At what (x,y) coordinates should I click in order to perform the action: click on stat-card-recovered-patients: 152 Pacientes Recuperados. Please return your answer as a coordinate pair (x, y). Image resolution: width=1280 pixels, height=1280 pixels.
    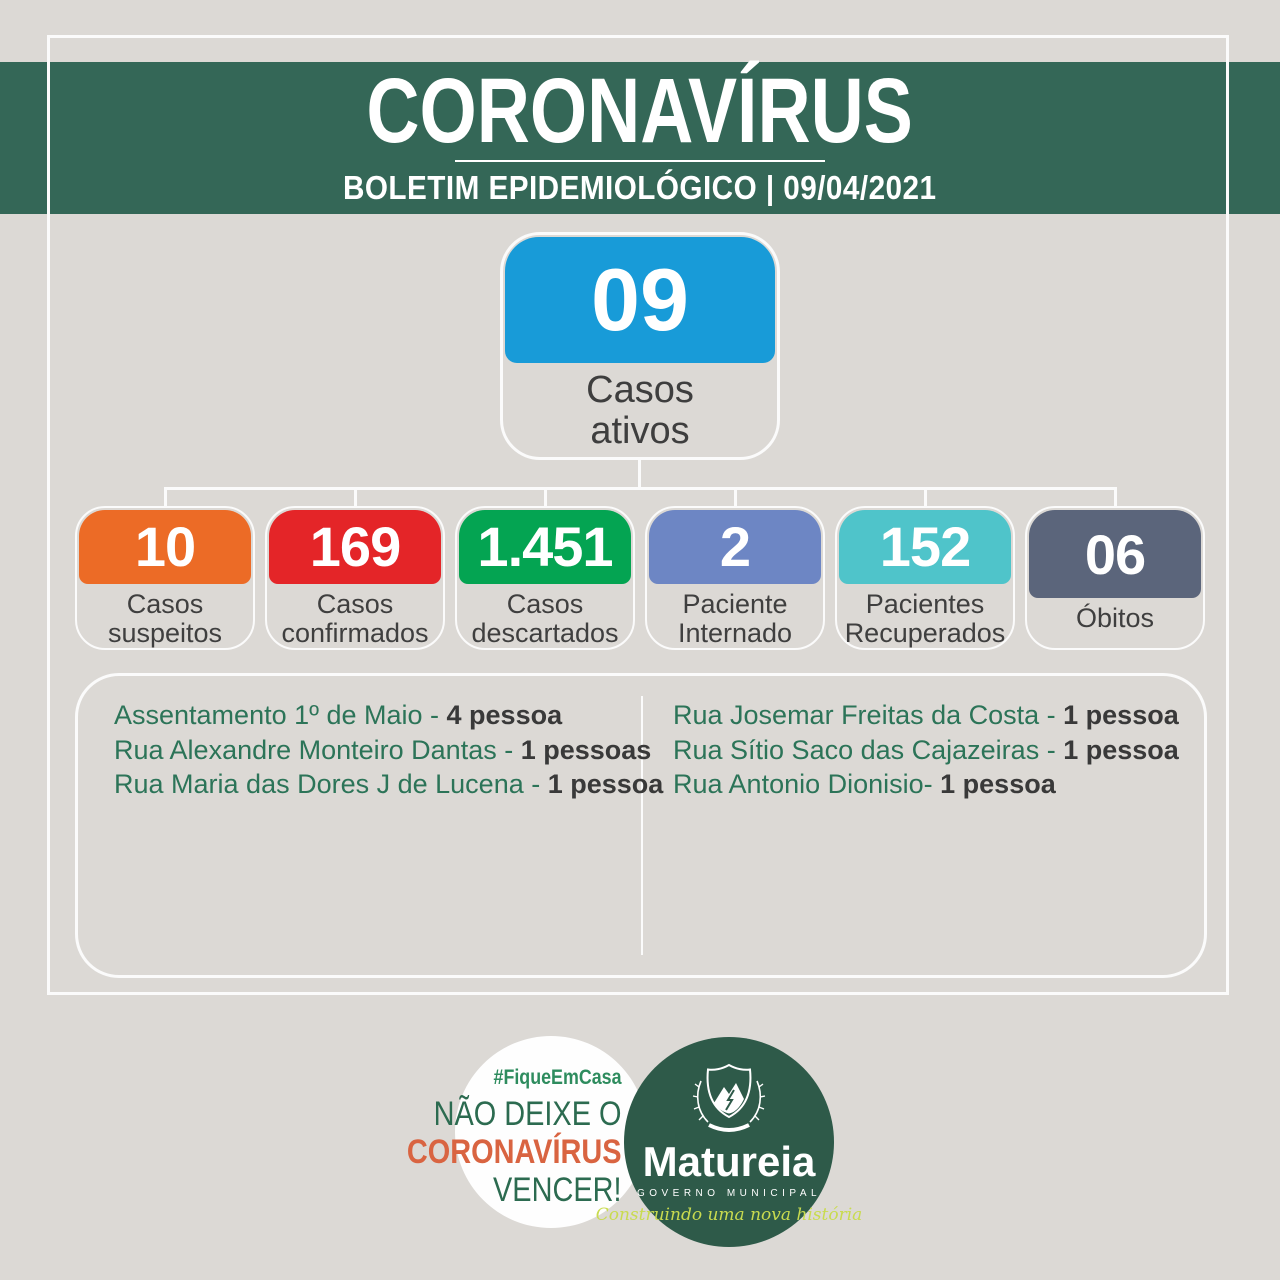
    Looking at the image, I should click on (925, 578).